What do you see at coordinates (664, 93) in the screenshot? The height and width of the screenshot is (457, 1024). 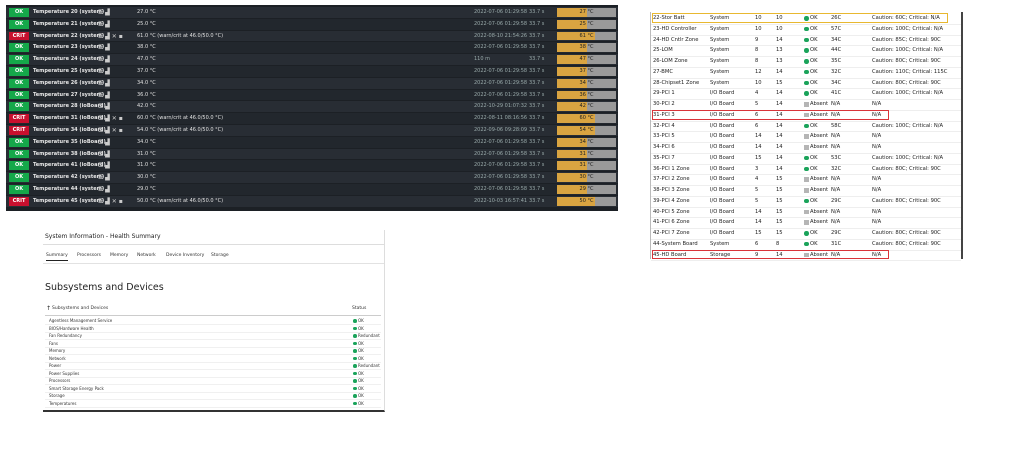 I see `sensor-name: 29-PCI 1` at bounding box center [664, 93].